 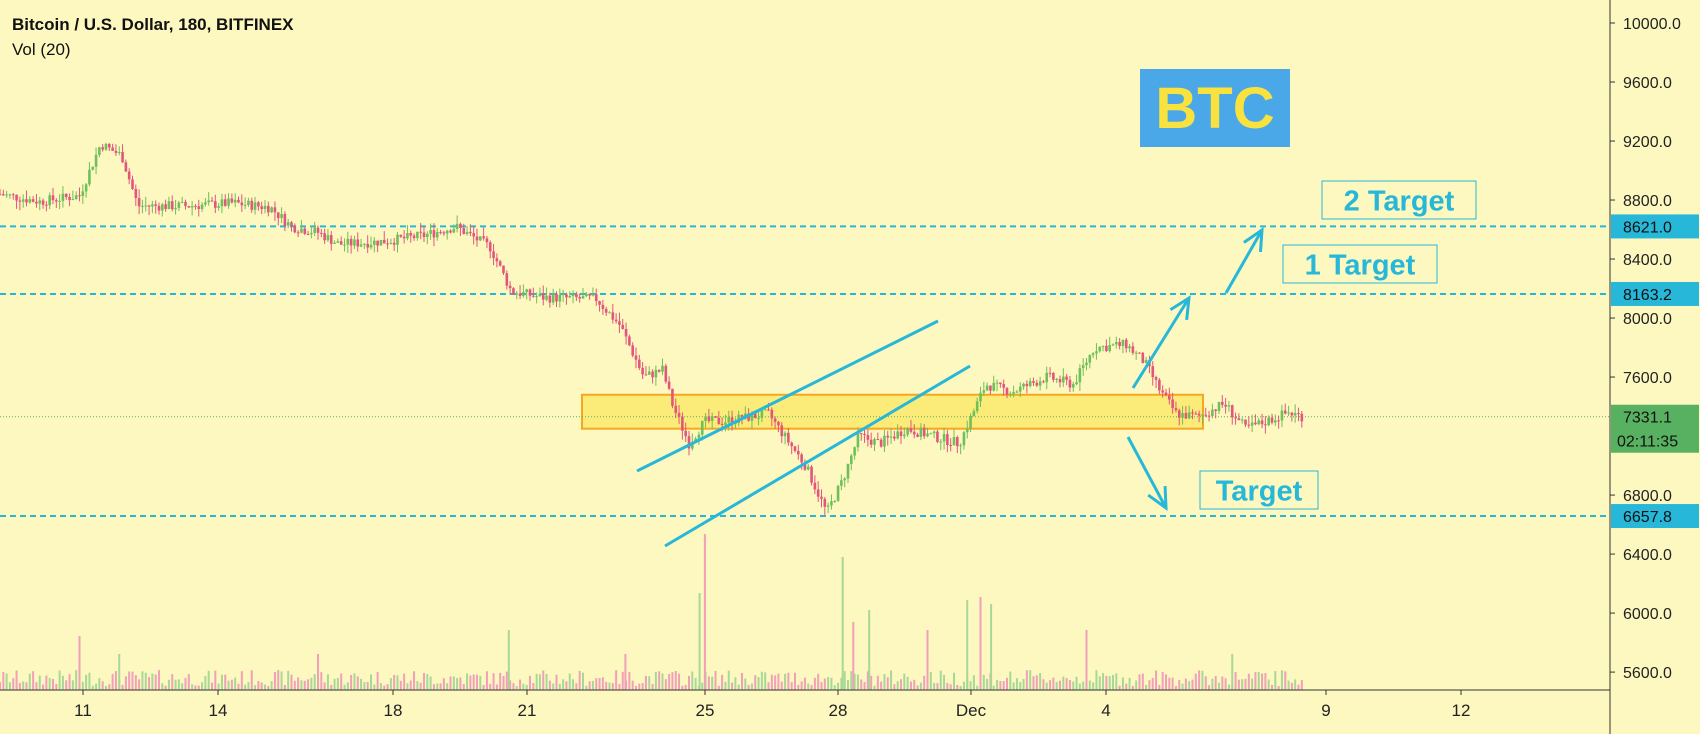 What do you see at coordinates (1647, 496) in the screenshot?
I see `y-tick-label: 6800.0` at bounding box center [1647, 496].